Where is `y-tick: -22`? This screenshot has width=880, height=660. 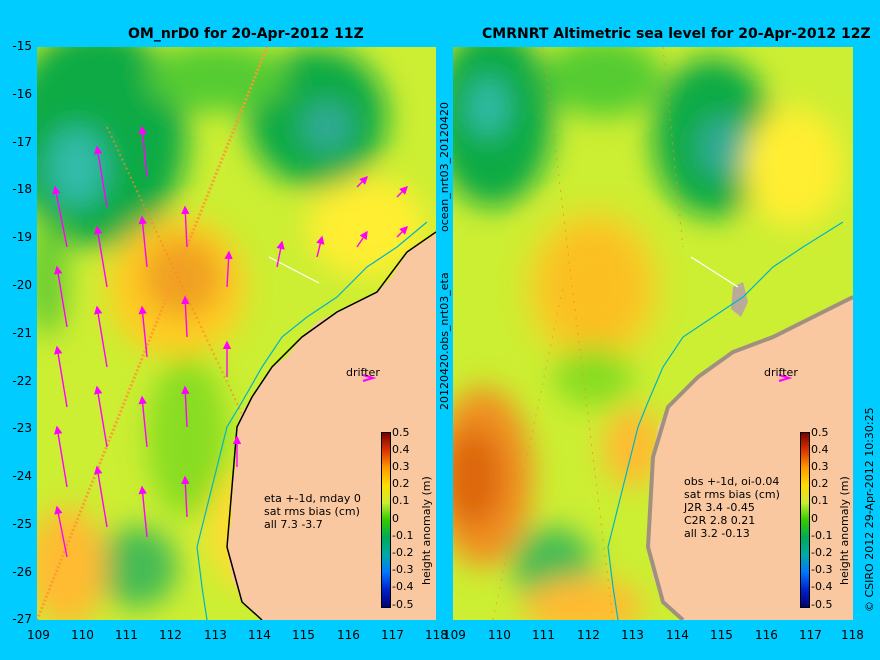 y-tick: -22 is located at coordinates (22, 381).